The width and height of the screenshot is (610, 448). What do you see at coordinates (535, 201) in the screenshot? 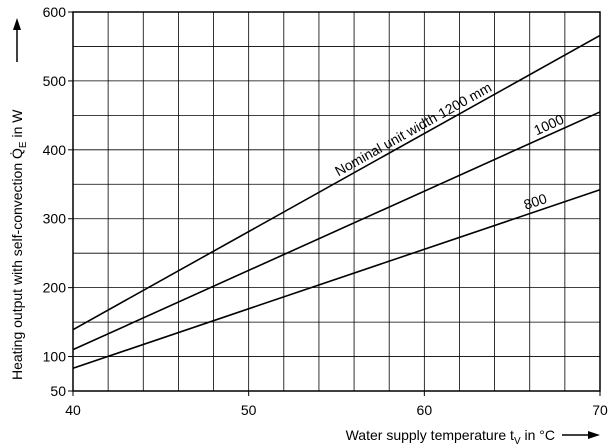
I see `series-label: 800` at bounding box center [535, 201].